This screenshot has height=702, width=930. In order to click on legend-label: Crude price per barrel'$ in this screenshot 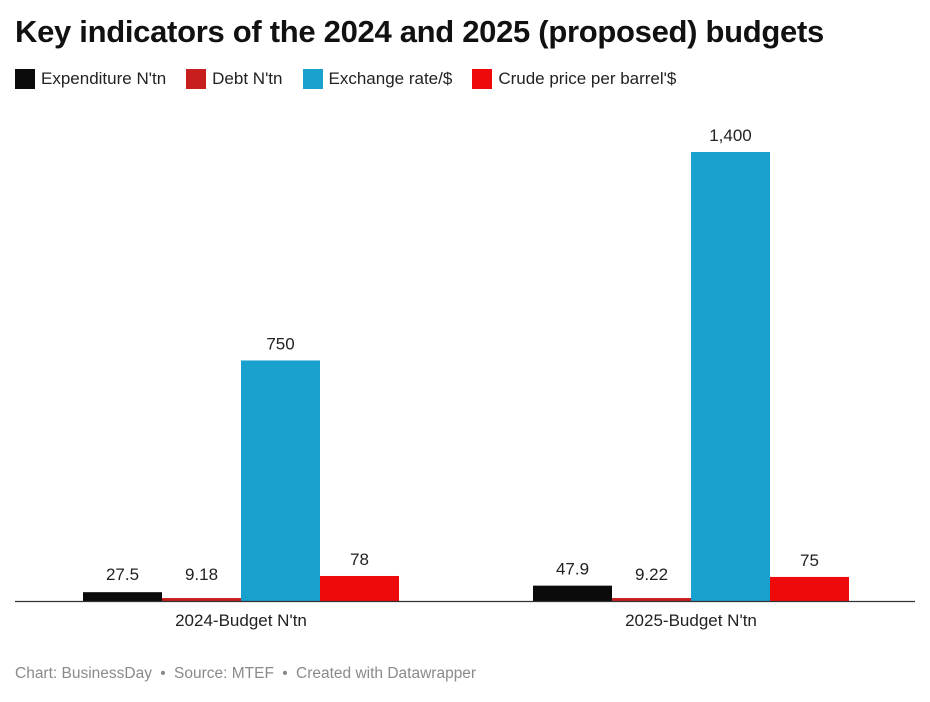, I will do `click(587, 78)`.